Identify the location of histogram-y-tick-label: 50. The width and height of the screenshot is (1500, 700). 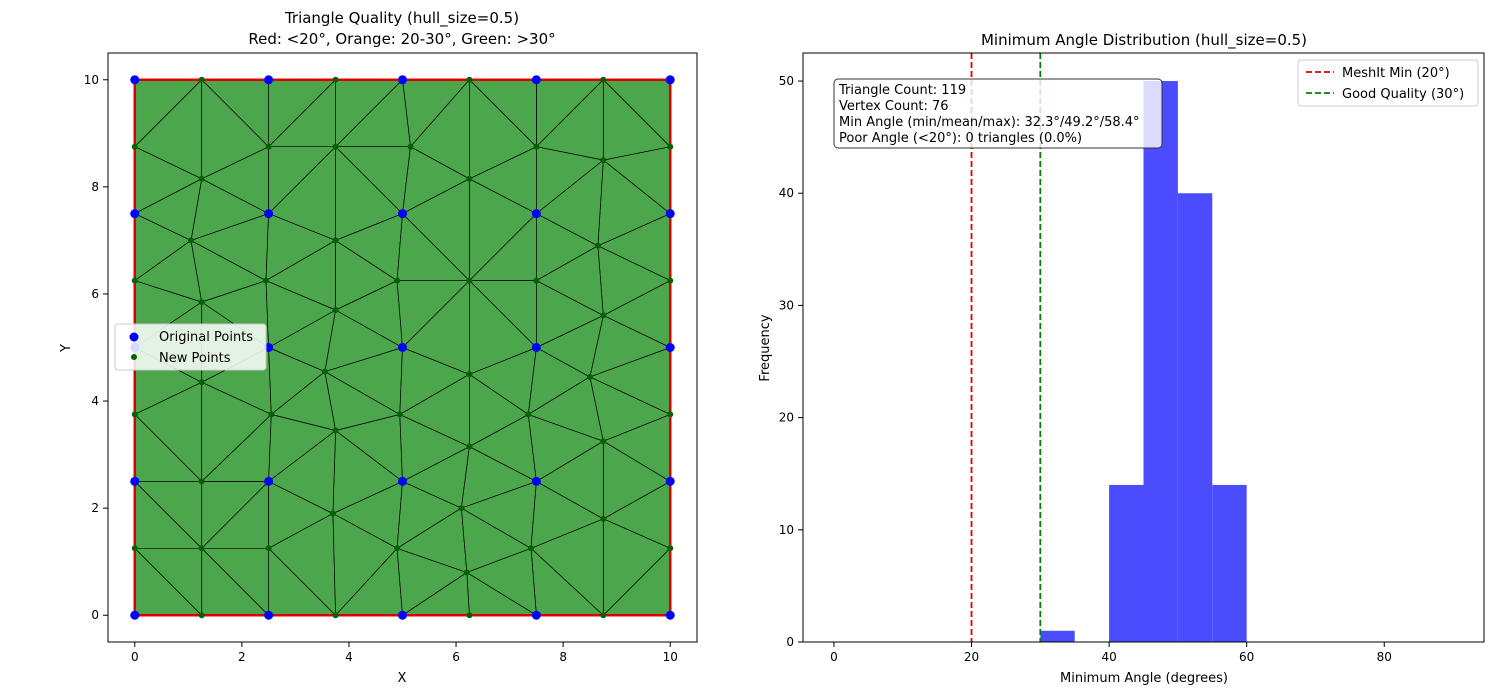
(786, 81).